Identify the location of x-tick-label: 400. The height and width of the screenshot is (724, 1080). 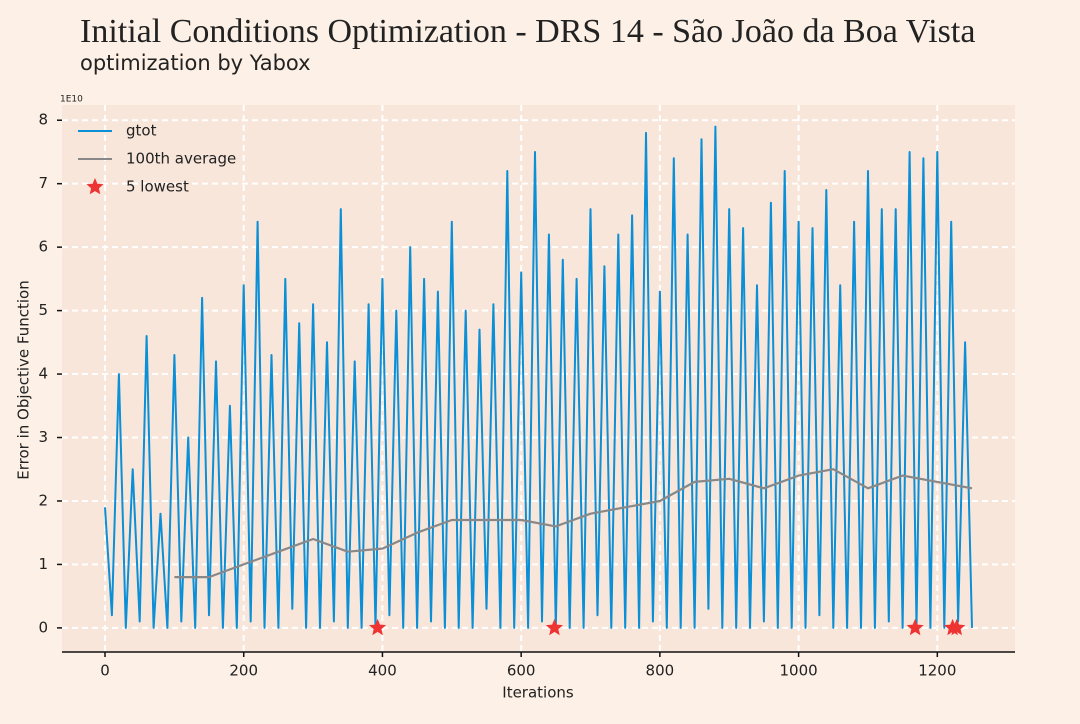
(382, 671).